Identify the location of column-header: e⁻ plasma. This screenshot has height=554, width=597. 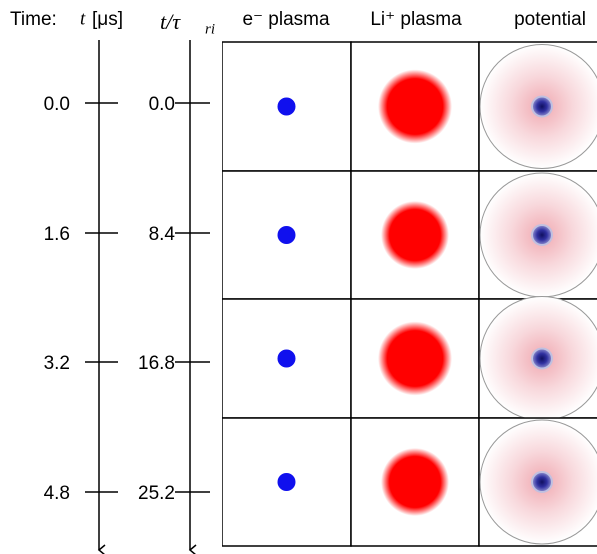
(286, 19).